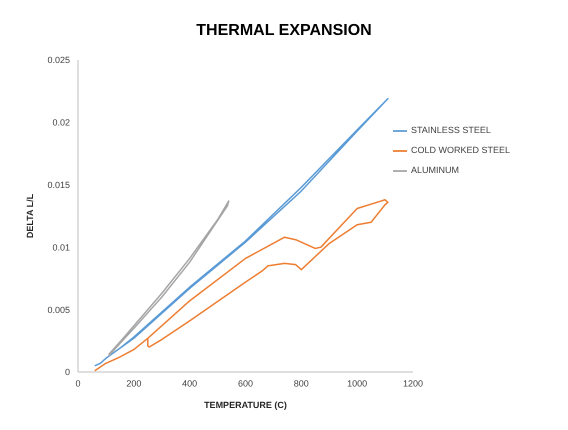  Describe the element at coordinates (134, 383) in the screenshot. I see `x-tick-label: 200` at that location.